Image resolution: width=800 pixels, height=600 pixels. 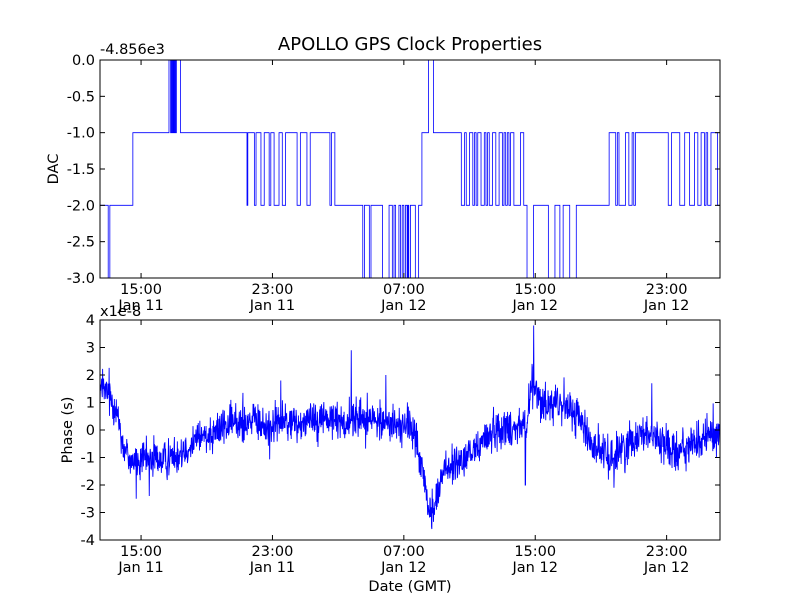 I want to click on dac-y-axis-label: DAC, so click(x=54, y=169).